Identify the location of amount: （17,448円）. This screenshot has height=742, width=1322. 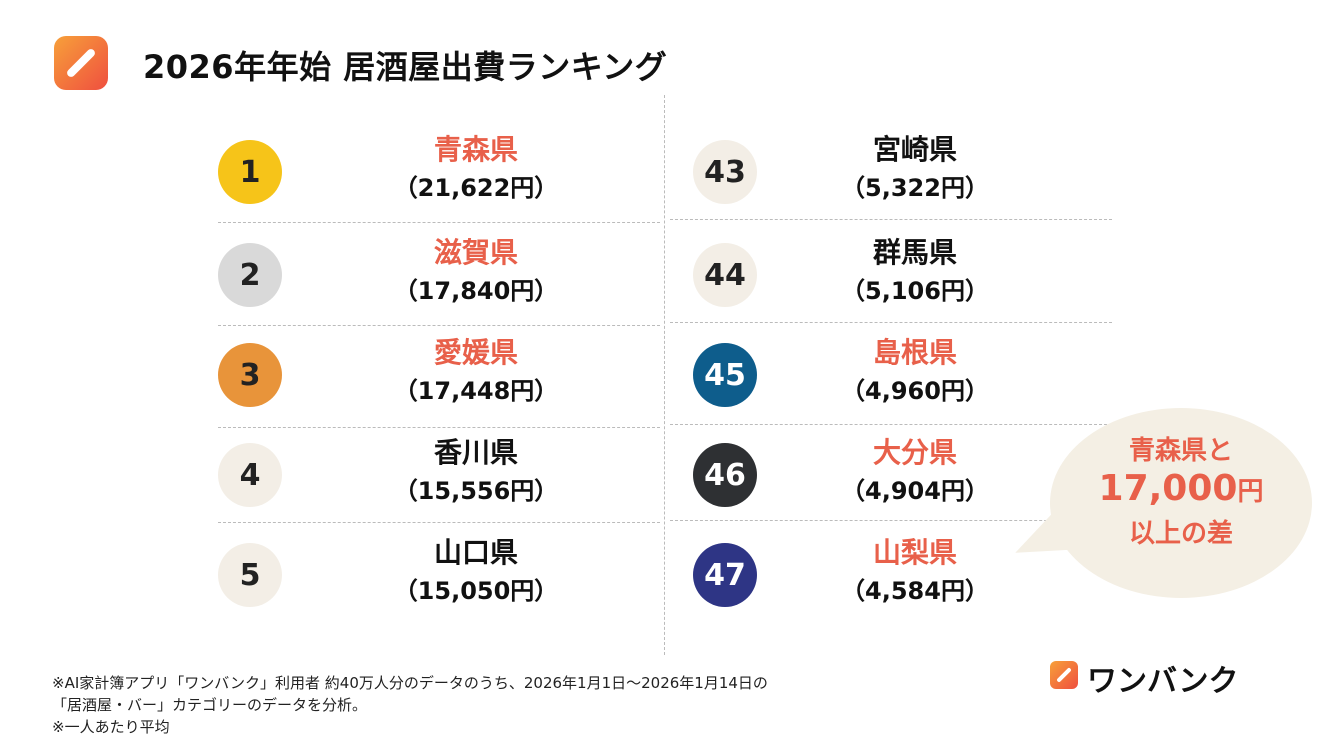
(476, 391).